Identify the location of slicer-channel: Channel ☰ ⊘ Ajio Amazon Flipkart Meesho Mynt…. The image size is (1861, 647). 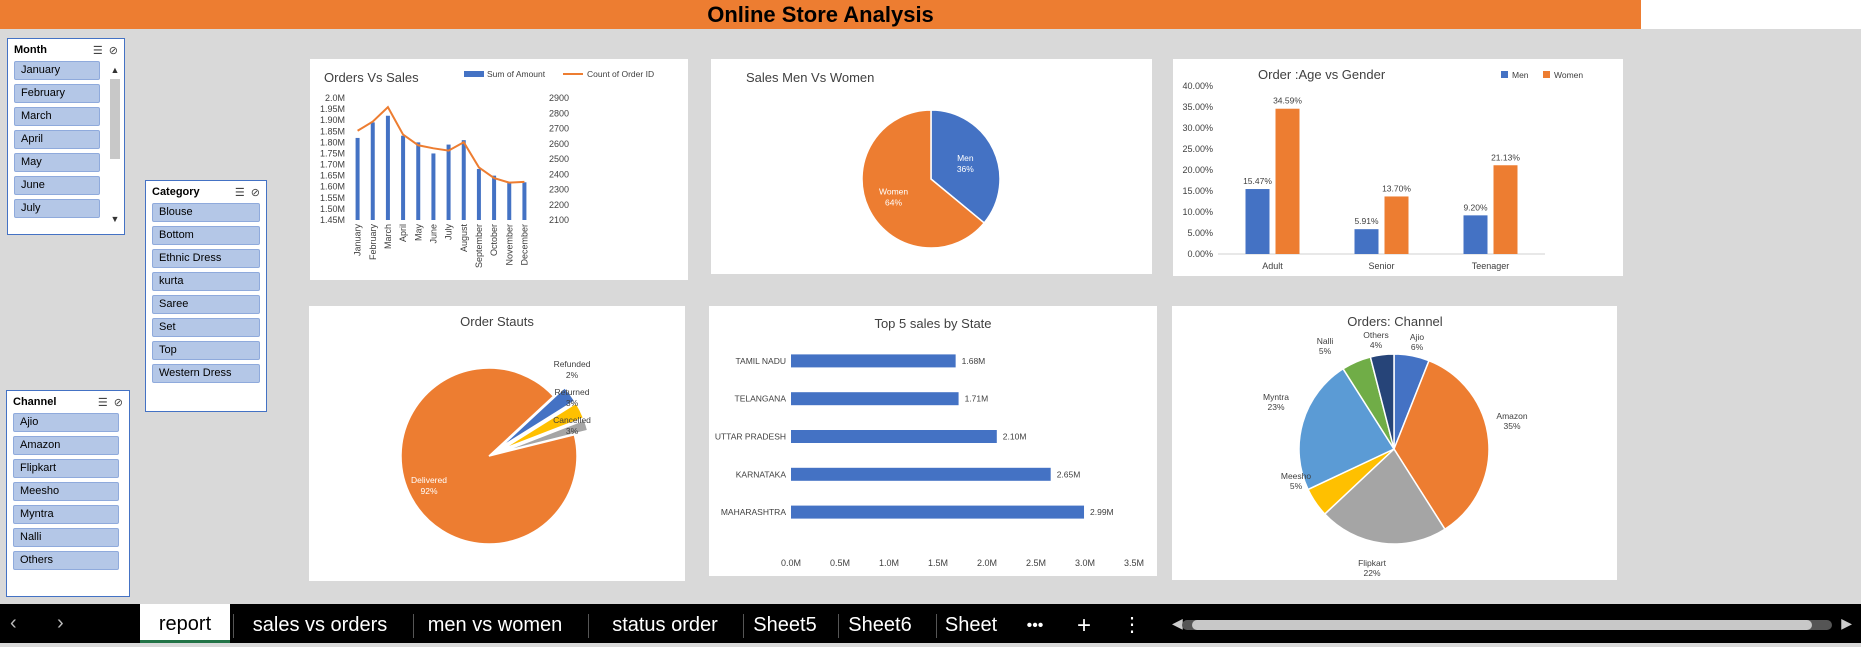
(68, 493).